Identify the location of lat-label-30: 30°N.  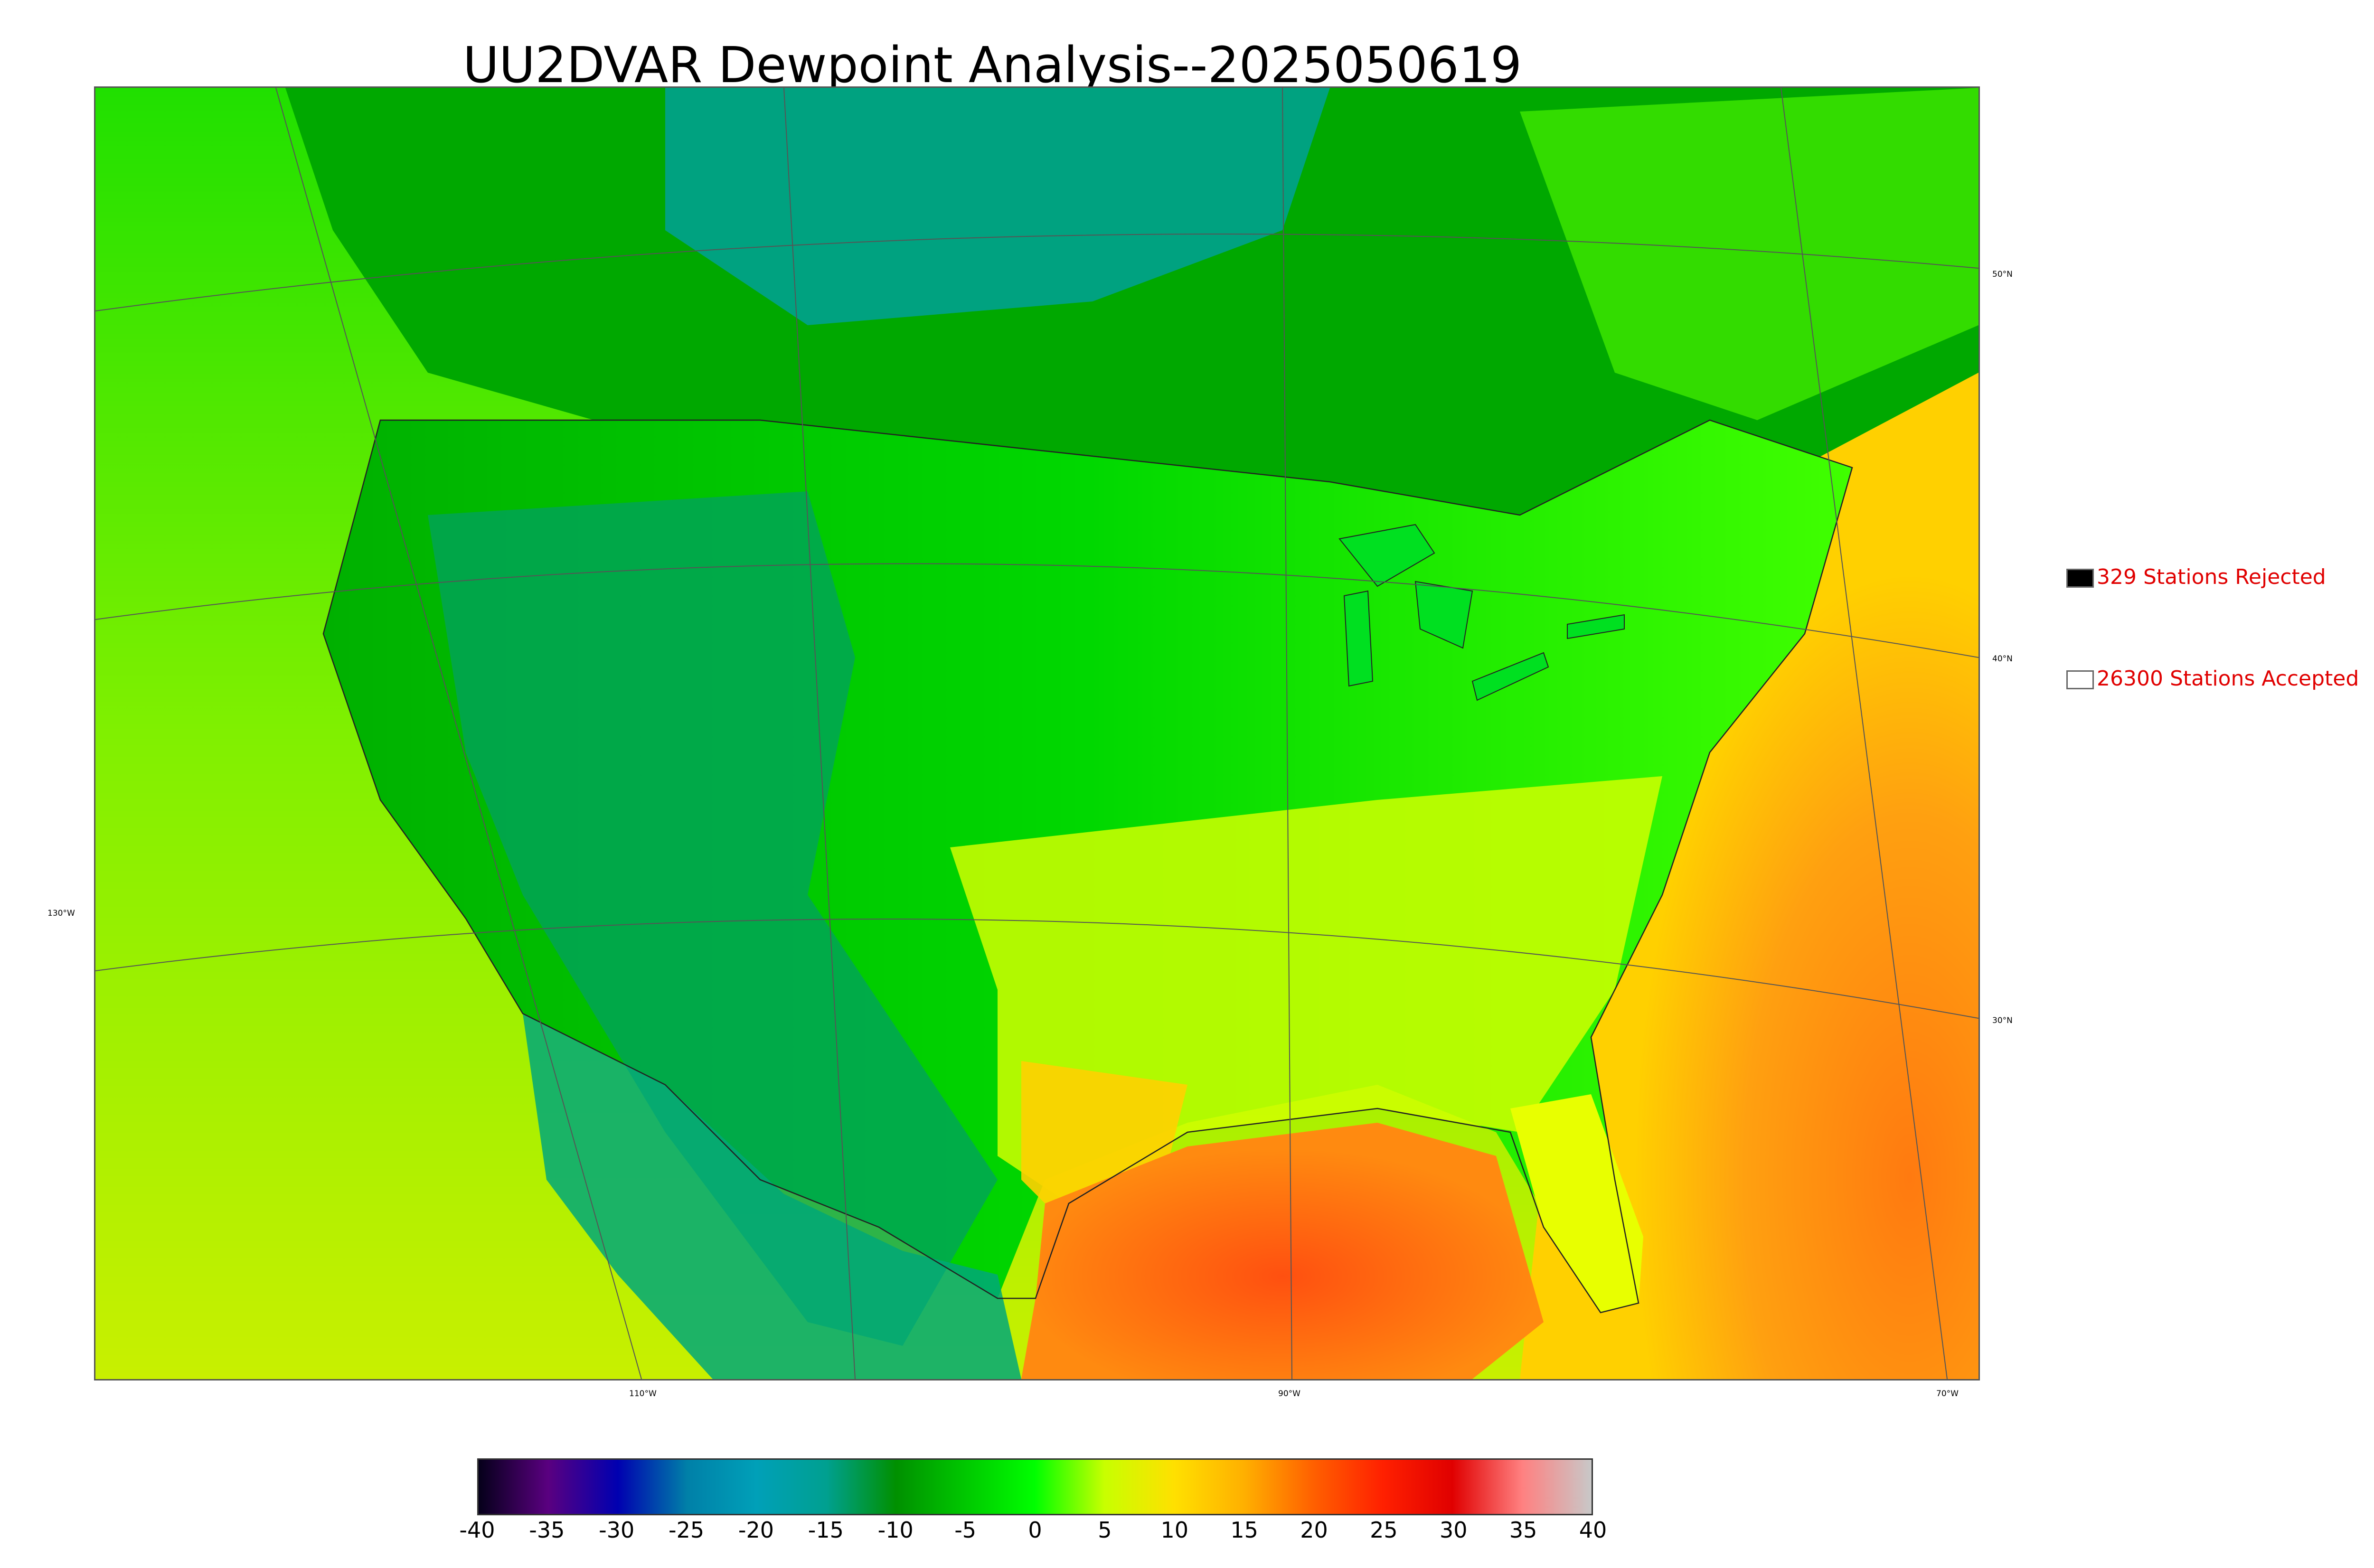
(2002, 1021).